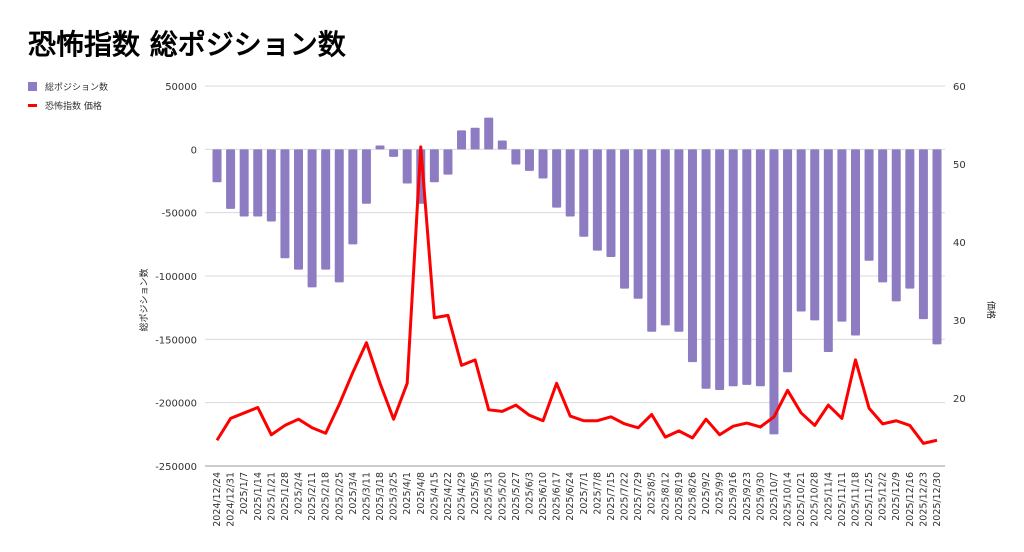 This screenshot has height=552, width=1024. Describe the element at coordinates (760, 496) in the screenshot. I see `x-tick-label: 2025/9/30` at that location.